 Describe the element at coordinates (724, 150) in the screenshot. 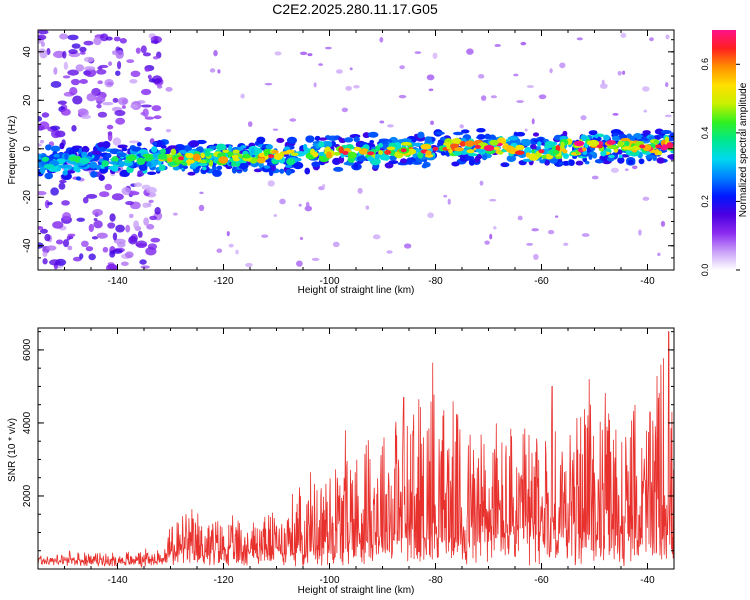

I see `colorbar` at that location.